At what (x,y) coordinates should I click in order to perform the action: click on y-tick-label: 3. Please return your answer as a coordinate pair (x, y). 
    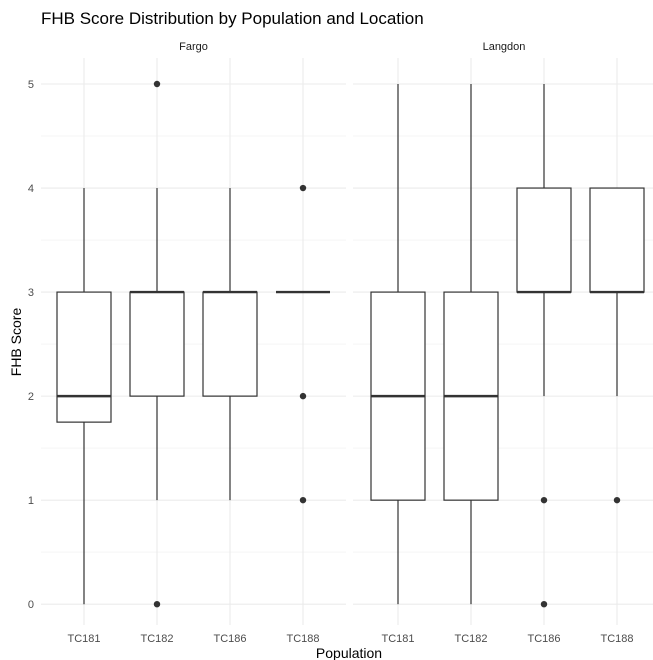
    Looking at the image, I should click on (31, 293).